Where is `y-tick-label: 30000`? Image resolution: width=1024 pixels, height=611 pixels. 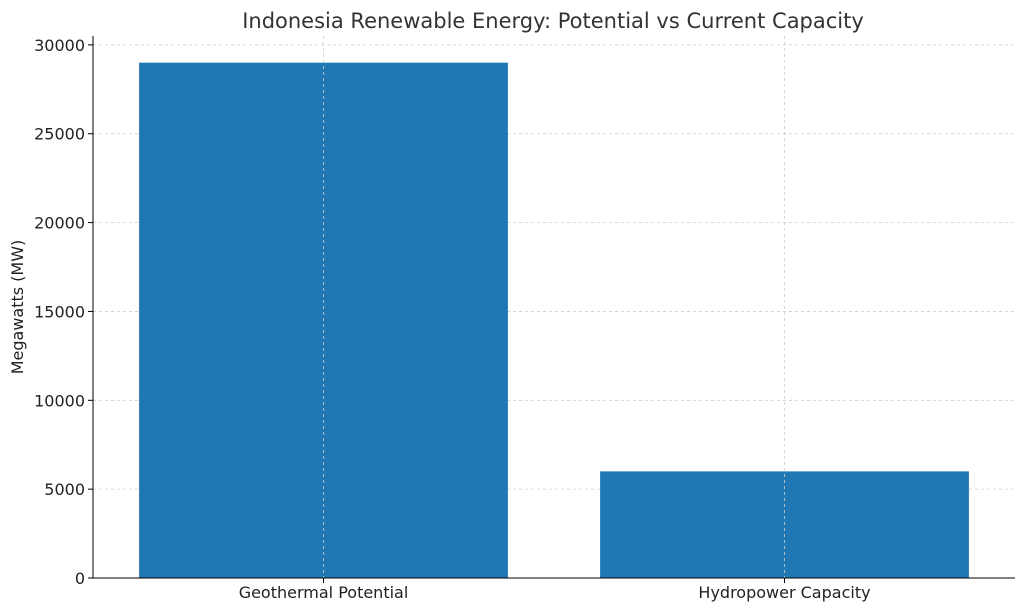 y-tick-label: 30000 is located at coordinates (59, 45).